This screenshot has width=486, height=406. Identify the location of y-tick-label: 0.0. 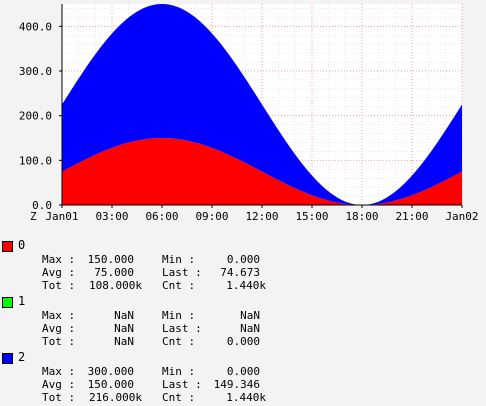
(42, 205).